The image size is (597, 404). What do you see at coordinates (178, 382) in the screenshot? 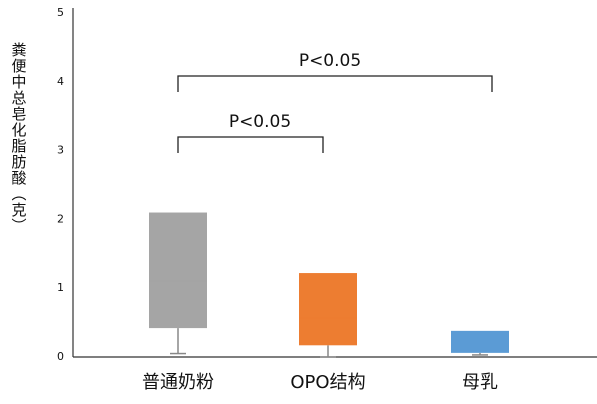
I see `x-tick-label: 普通奶粉` at bounding box center [178, 382].